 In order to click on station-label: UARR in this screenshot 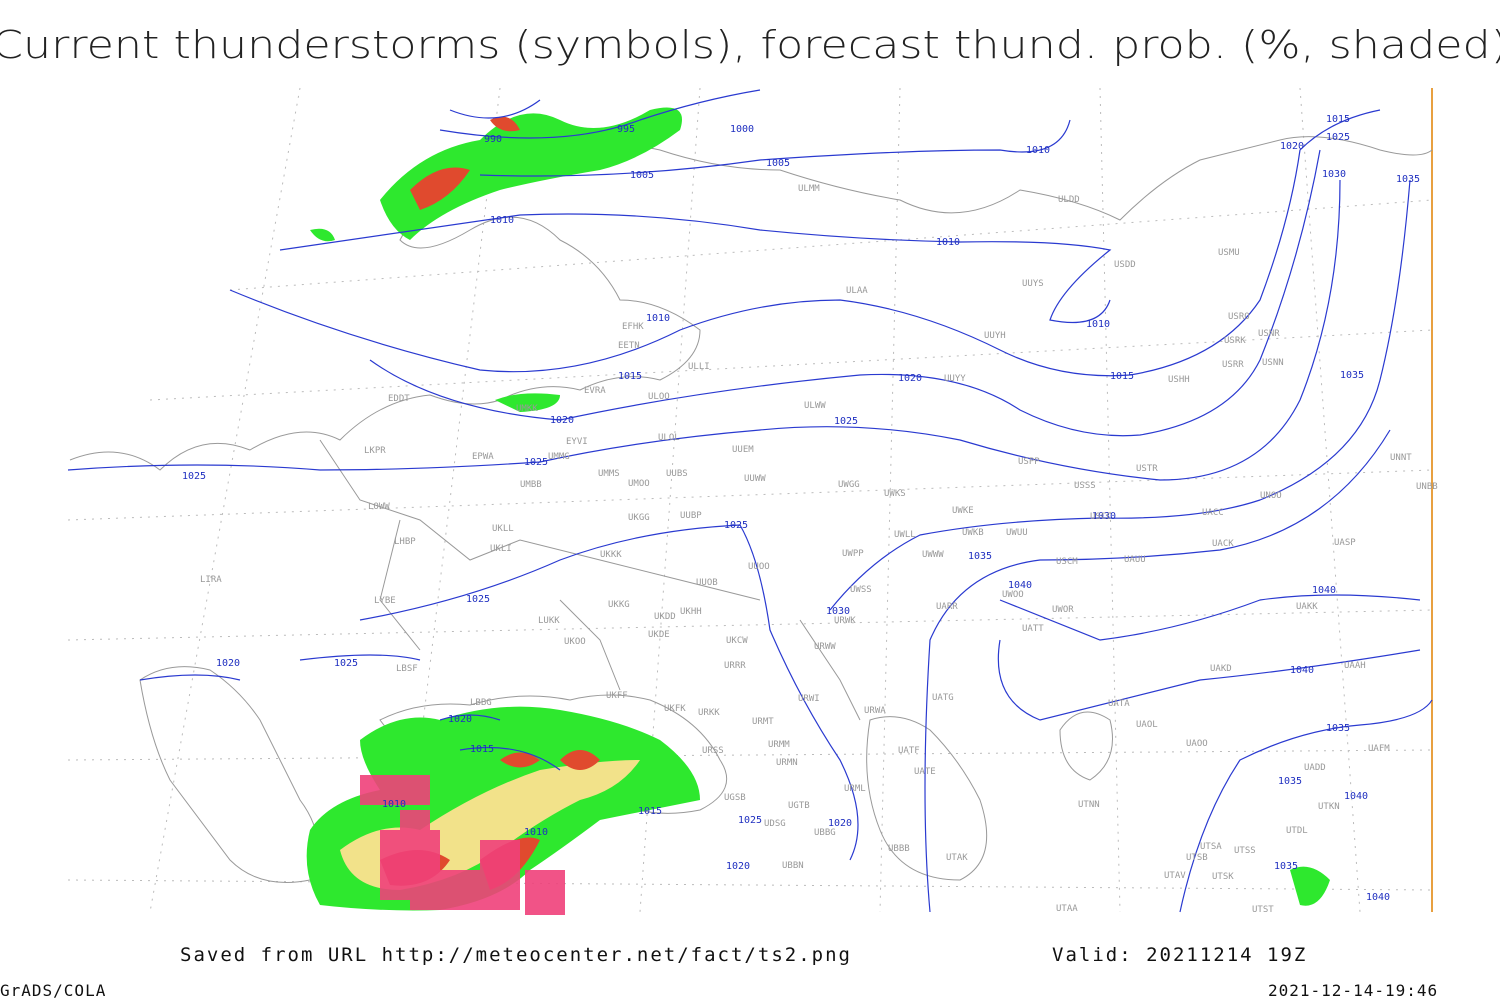, I will do `click(947, 607)`.